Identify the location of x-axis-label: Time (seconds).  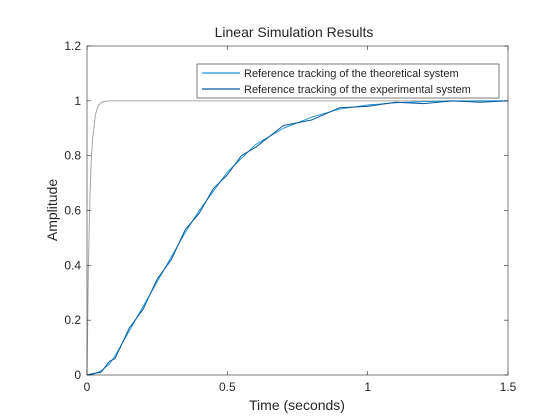
(297, 405).